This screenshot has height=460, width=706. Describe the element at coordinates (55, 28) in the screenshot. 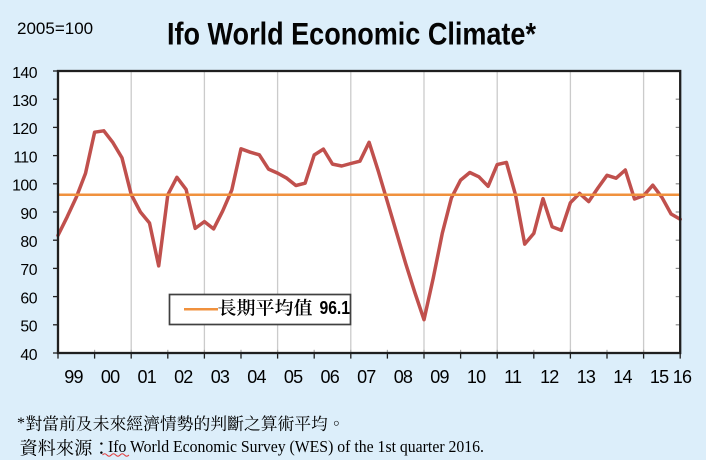

I see `svg-text: 2005=100` at that location.